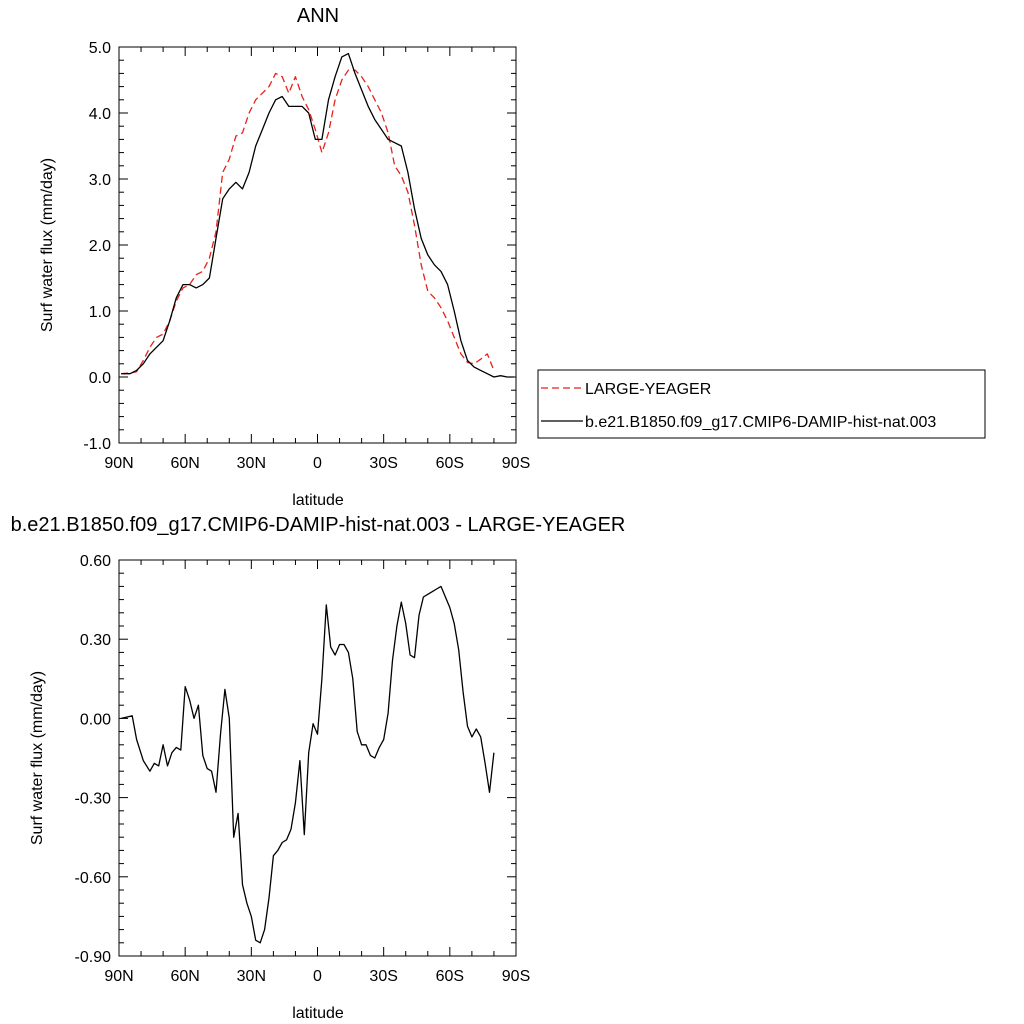 This screenshot has height=1024, width=1024. I want to click on x-tick-label: 60N, so click(184, 463).